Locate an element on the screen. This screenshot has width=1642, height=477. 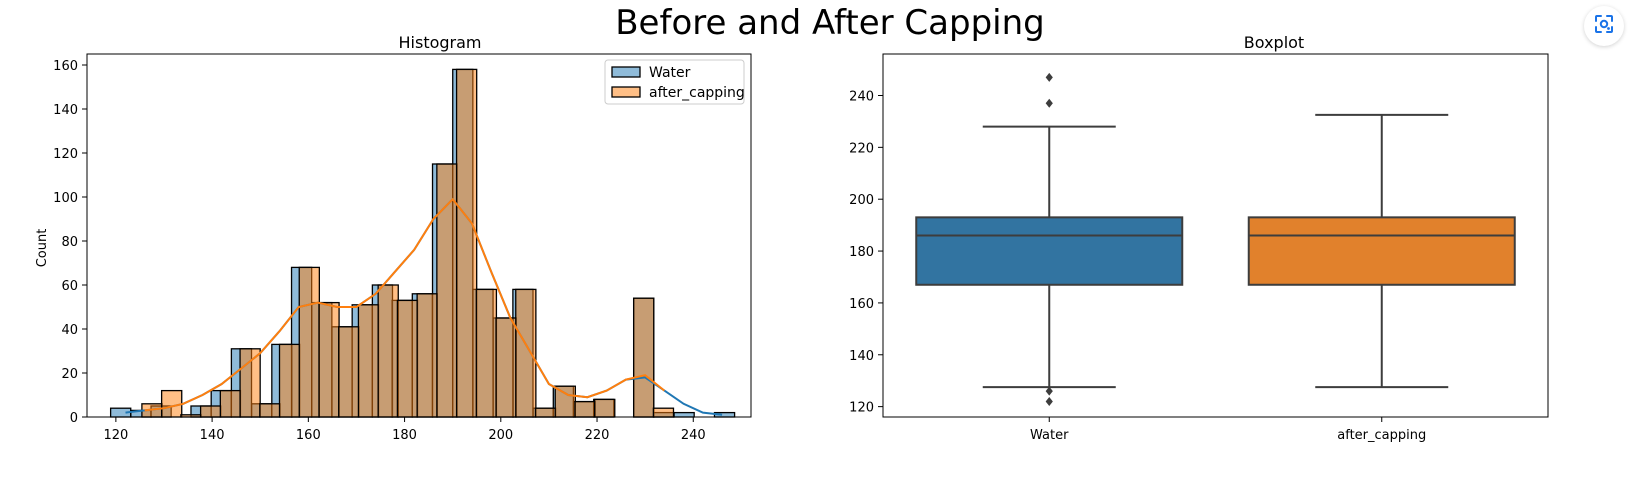
image-search-button is located at coordinates (1604, 26).